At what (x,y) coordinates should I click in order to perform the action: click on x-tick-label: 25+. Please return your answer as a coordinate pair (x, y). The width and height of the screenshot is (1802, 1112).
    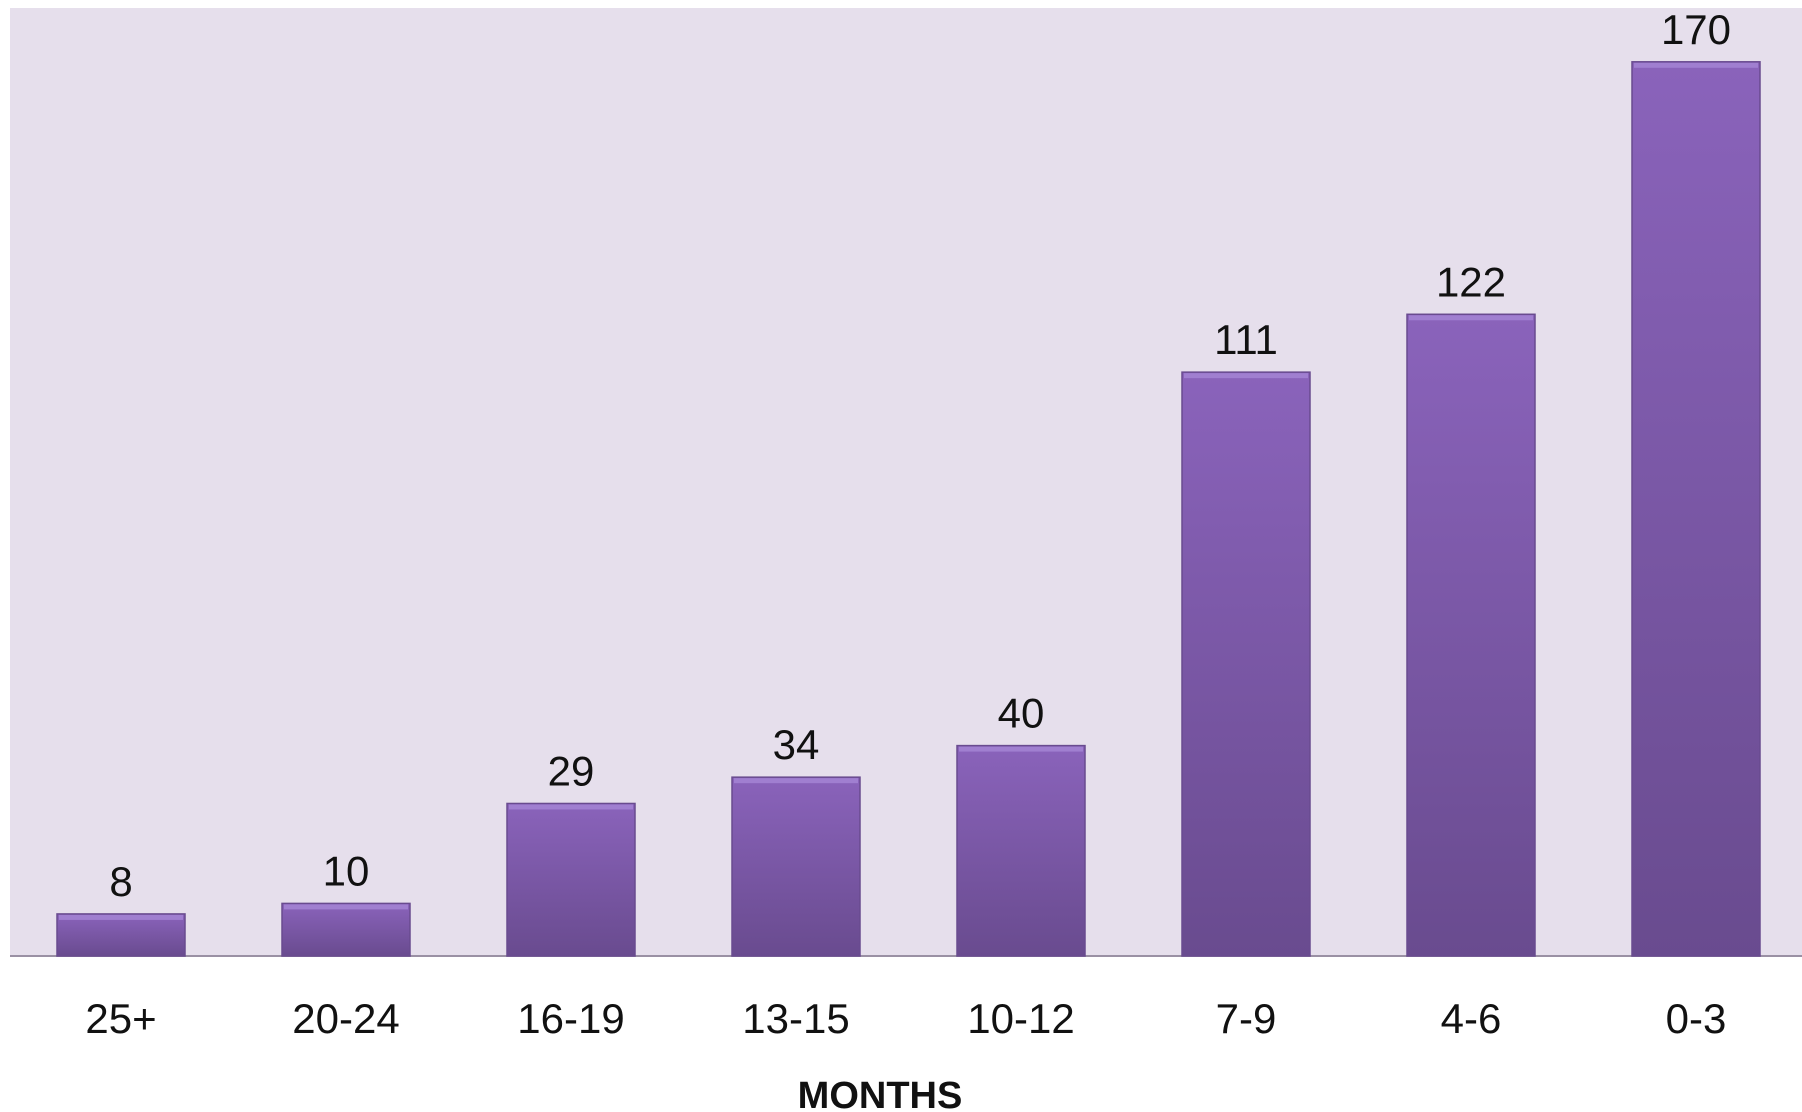
    Looking at the image, I should click on (120, 1018).